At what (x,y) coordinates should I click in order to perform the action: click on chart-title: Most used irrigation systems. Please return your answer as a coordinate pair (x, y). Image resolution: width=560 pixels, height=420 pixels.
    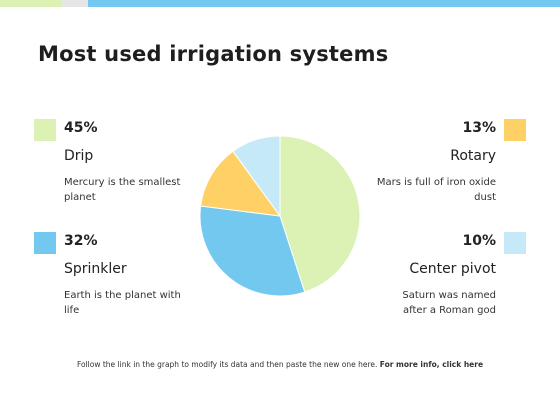
    Looking at the image, I should click on (213, 54).